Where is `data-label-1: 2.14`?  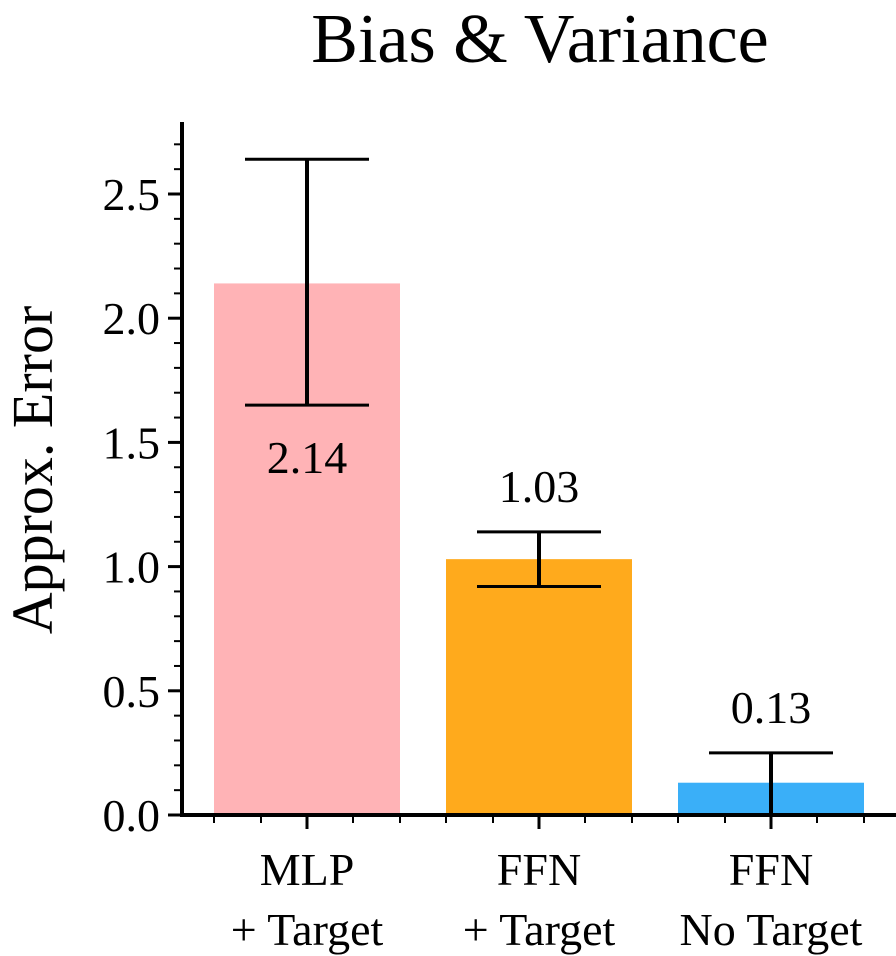 data-label-1: 2.14 is located at coordinates (307, 457).